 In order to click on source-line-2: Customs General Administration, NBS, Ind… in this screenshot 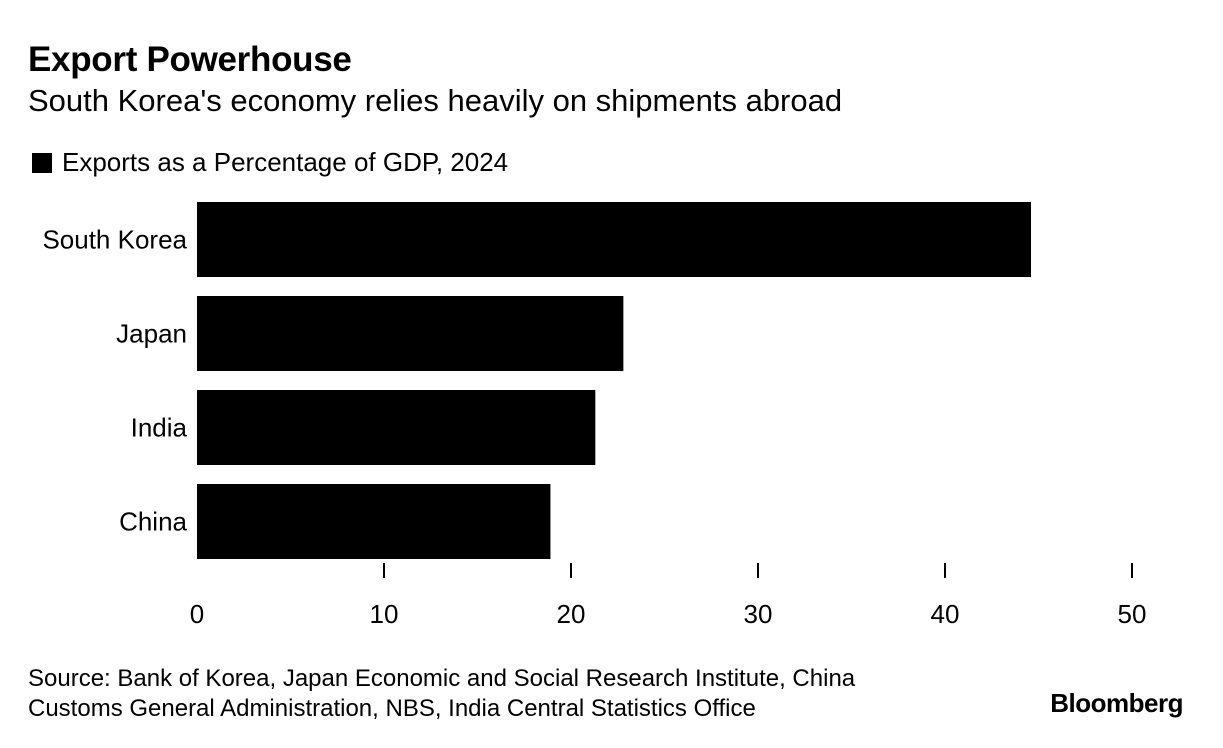, I will do `click(392, 708)`.